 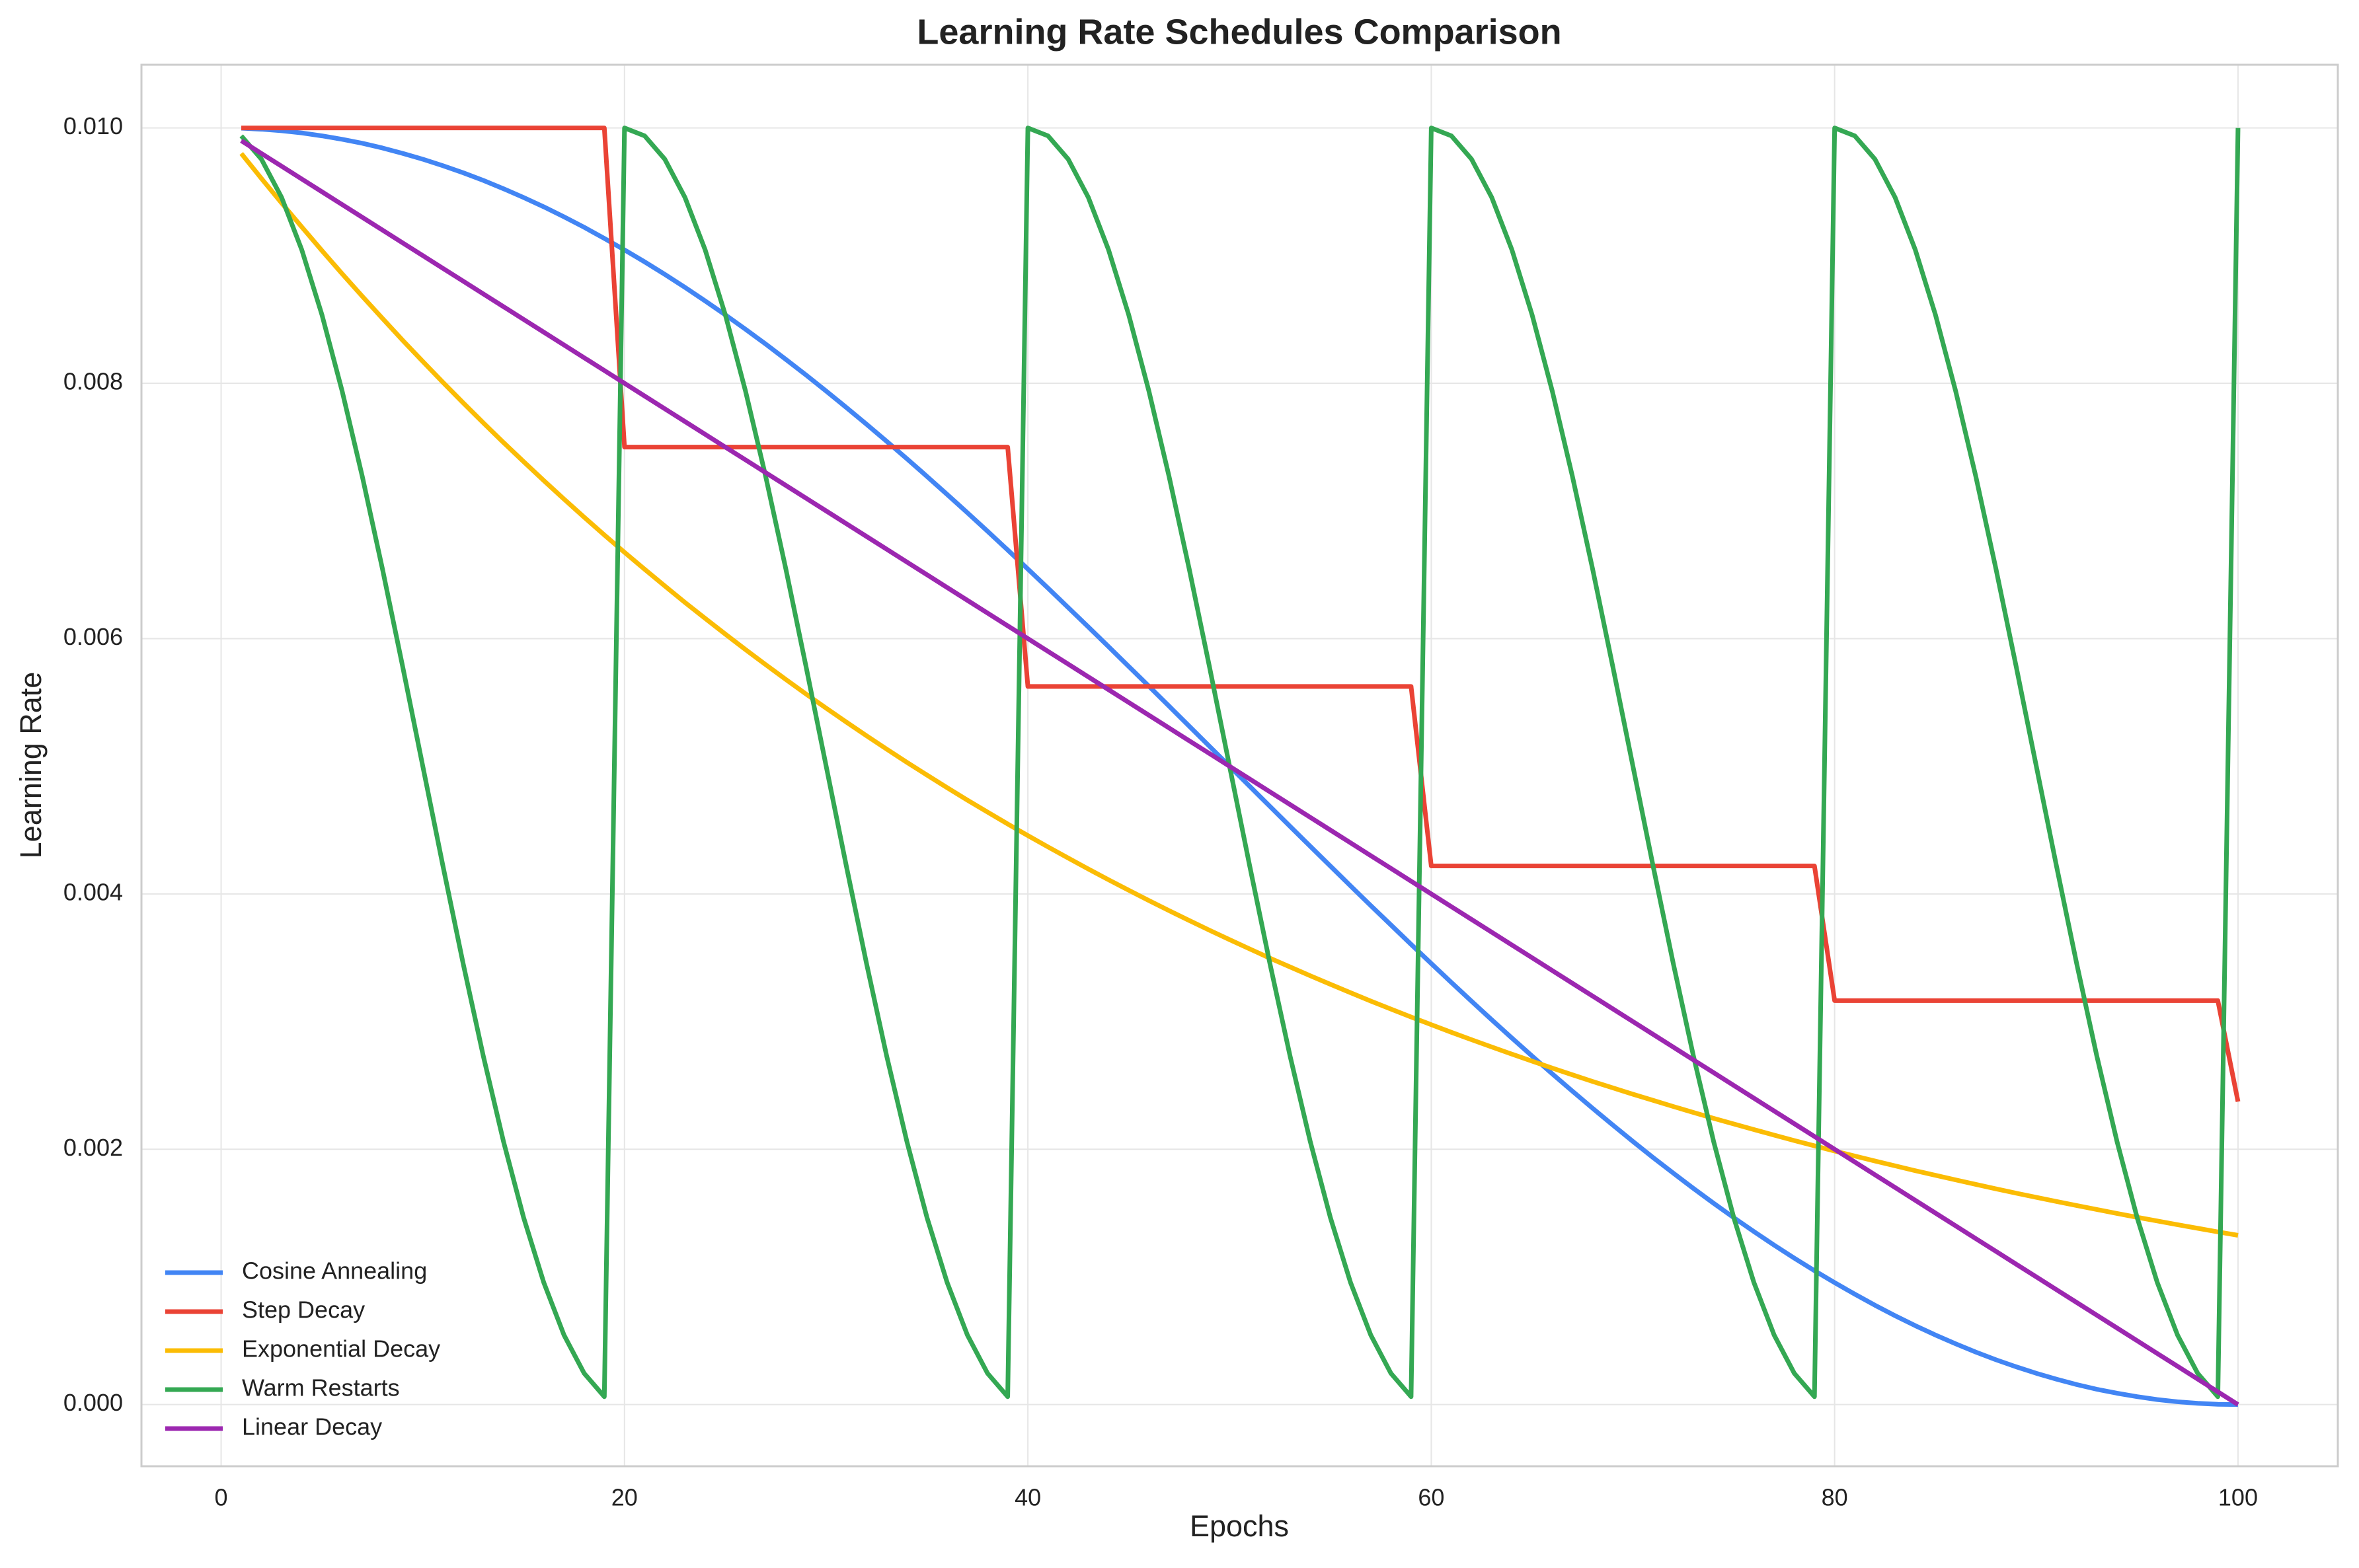 What do you see at coordinates (1028, 1497) in the screenshot?
I see `x-tick-label: 40` at bounding box center [1028, 1497].